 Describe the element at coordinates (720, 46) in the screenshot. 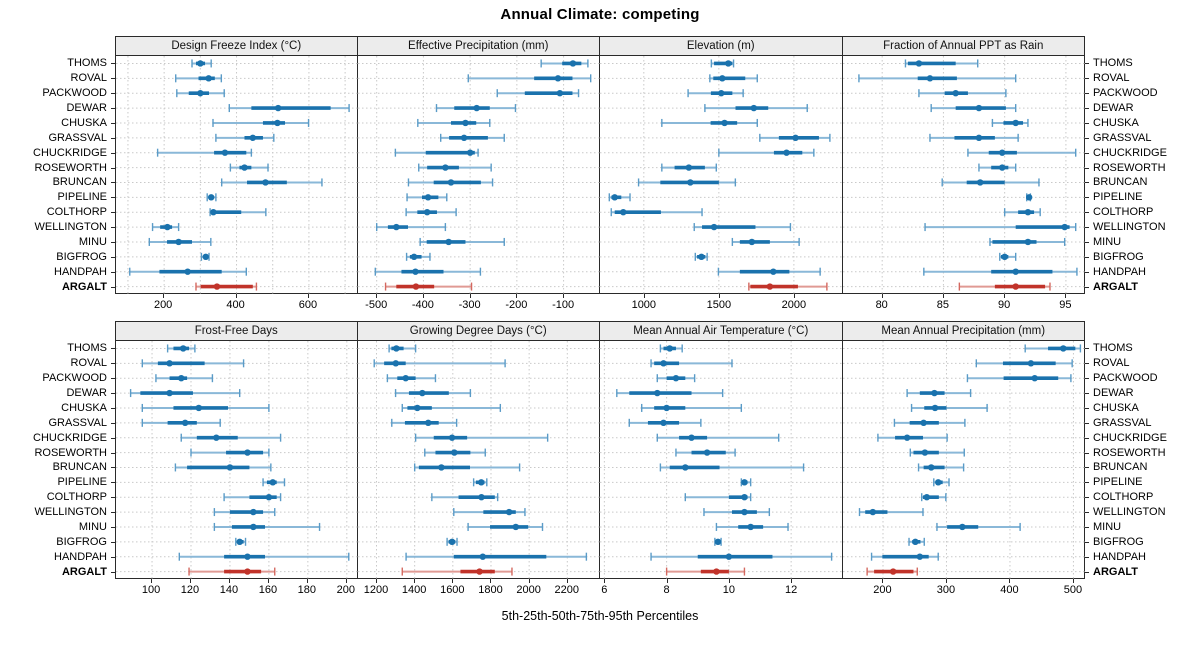

I see `panel-title: Elevation (m)` at that location.